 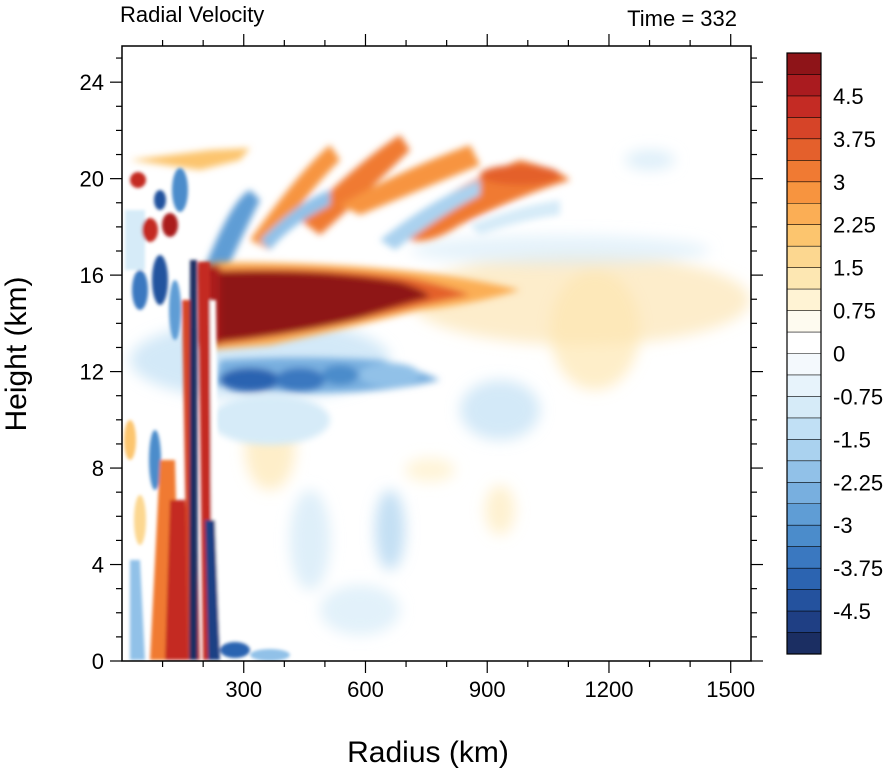 What do you see at coordinates (98, 468) in the screenshot?
I see `y-tick-label: 8` at bounding box center [98, 468].